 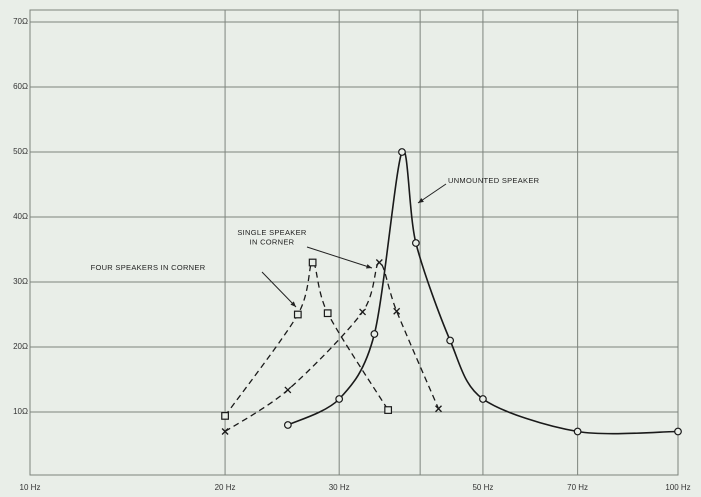 What do you see at coordinates (20, 411) in the screenshot?
I see `y-tick-label: 10Ω` at bounding box center [20, 411].